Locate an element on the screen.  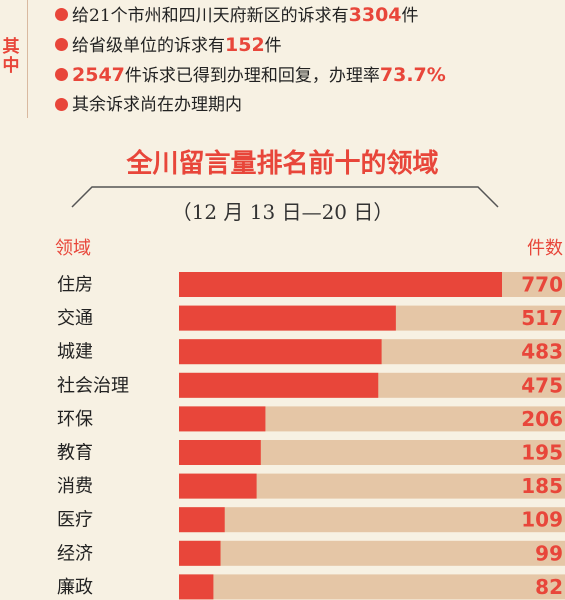
value-label: 206 is located at coordinates (542, 419).